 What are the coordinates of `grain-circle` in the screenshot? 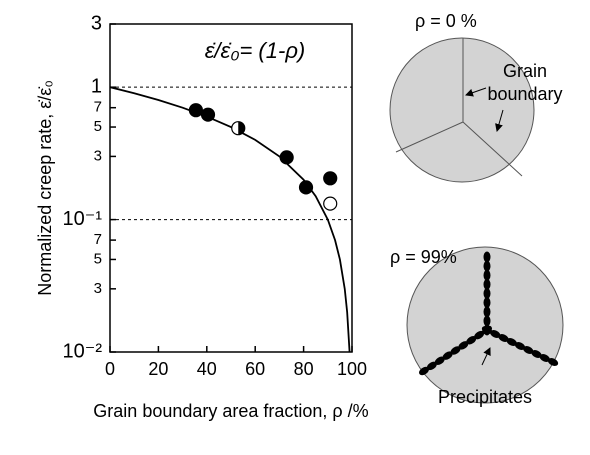 It's located at (462, 110).